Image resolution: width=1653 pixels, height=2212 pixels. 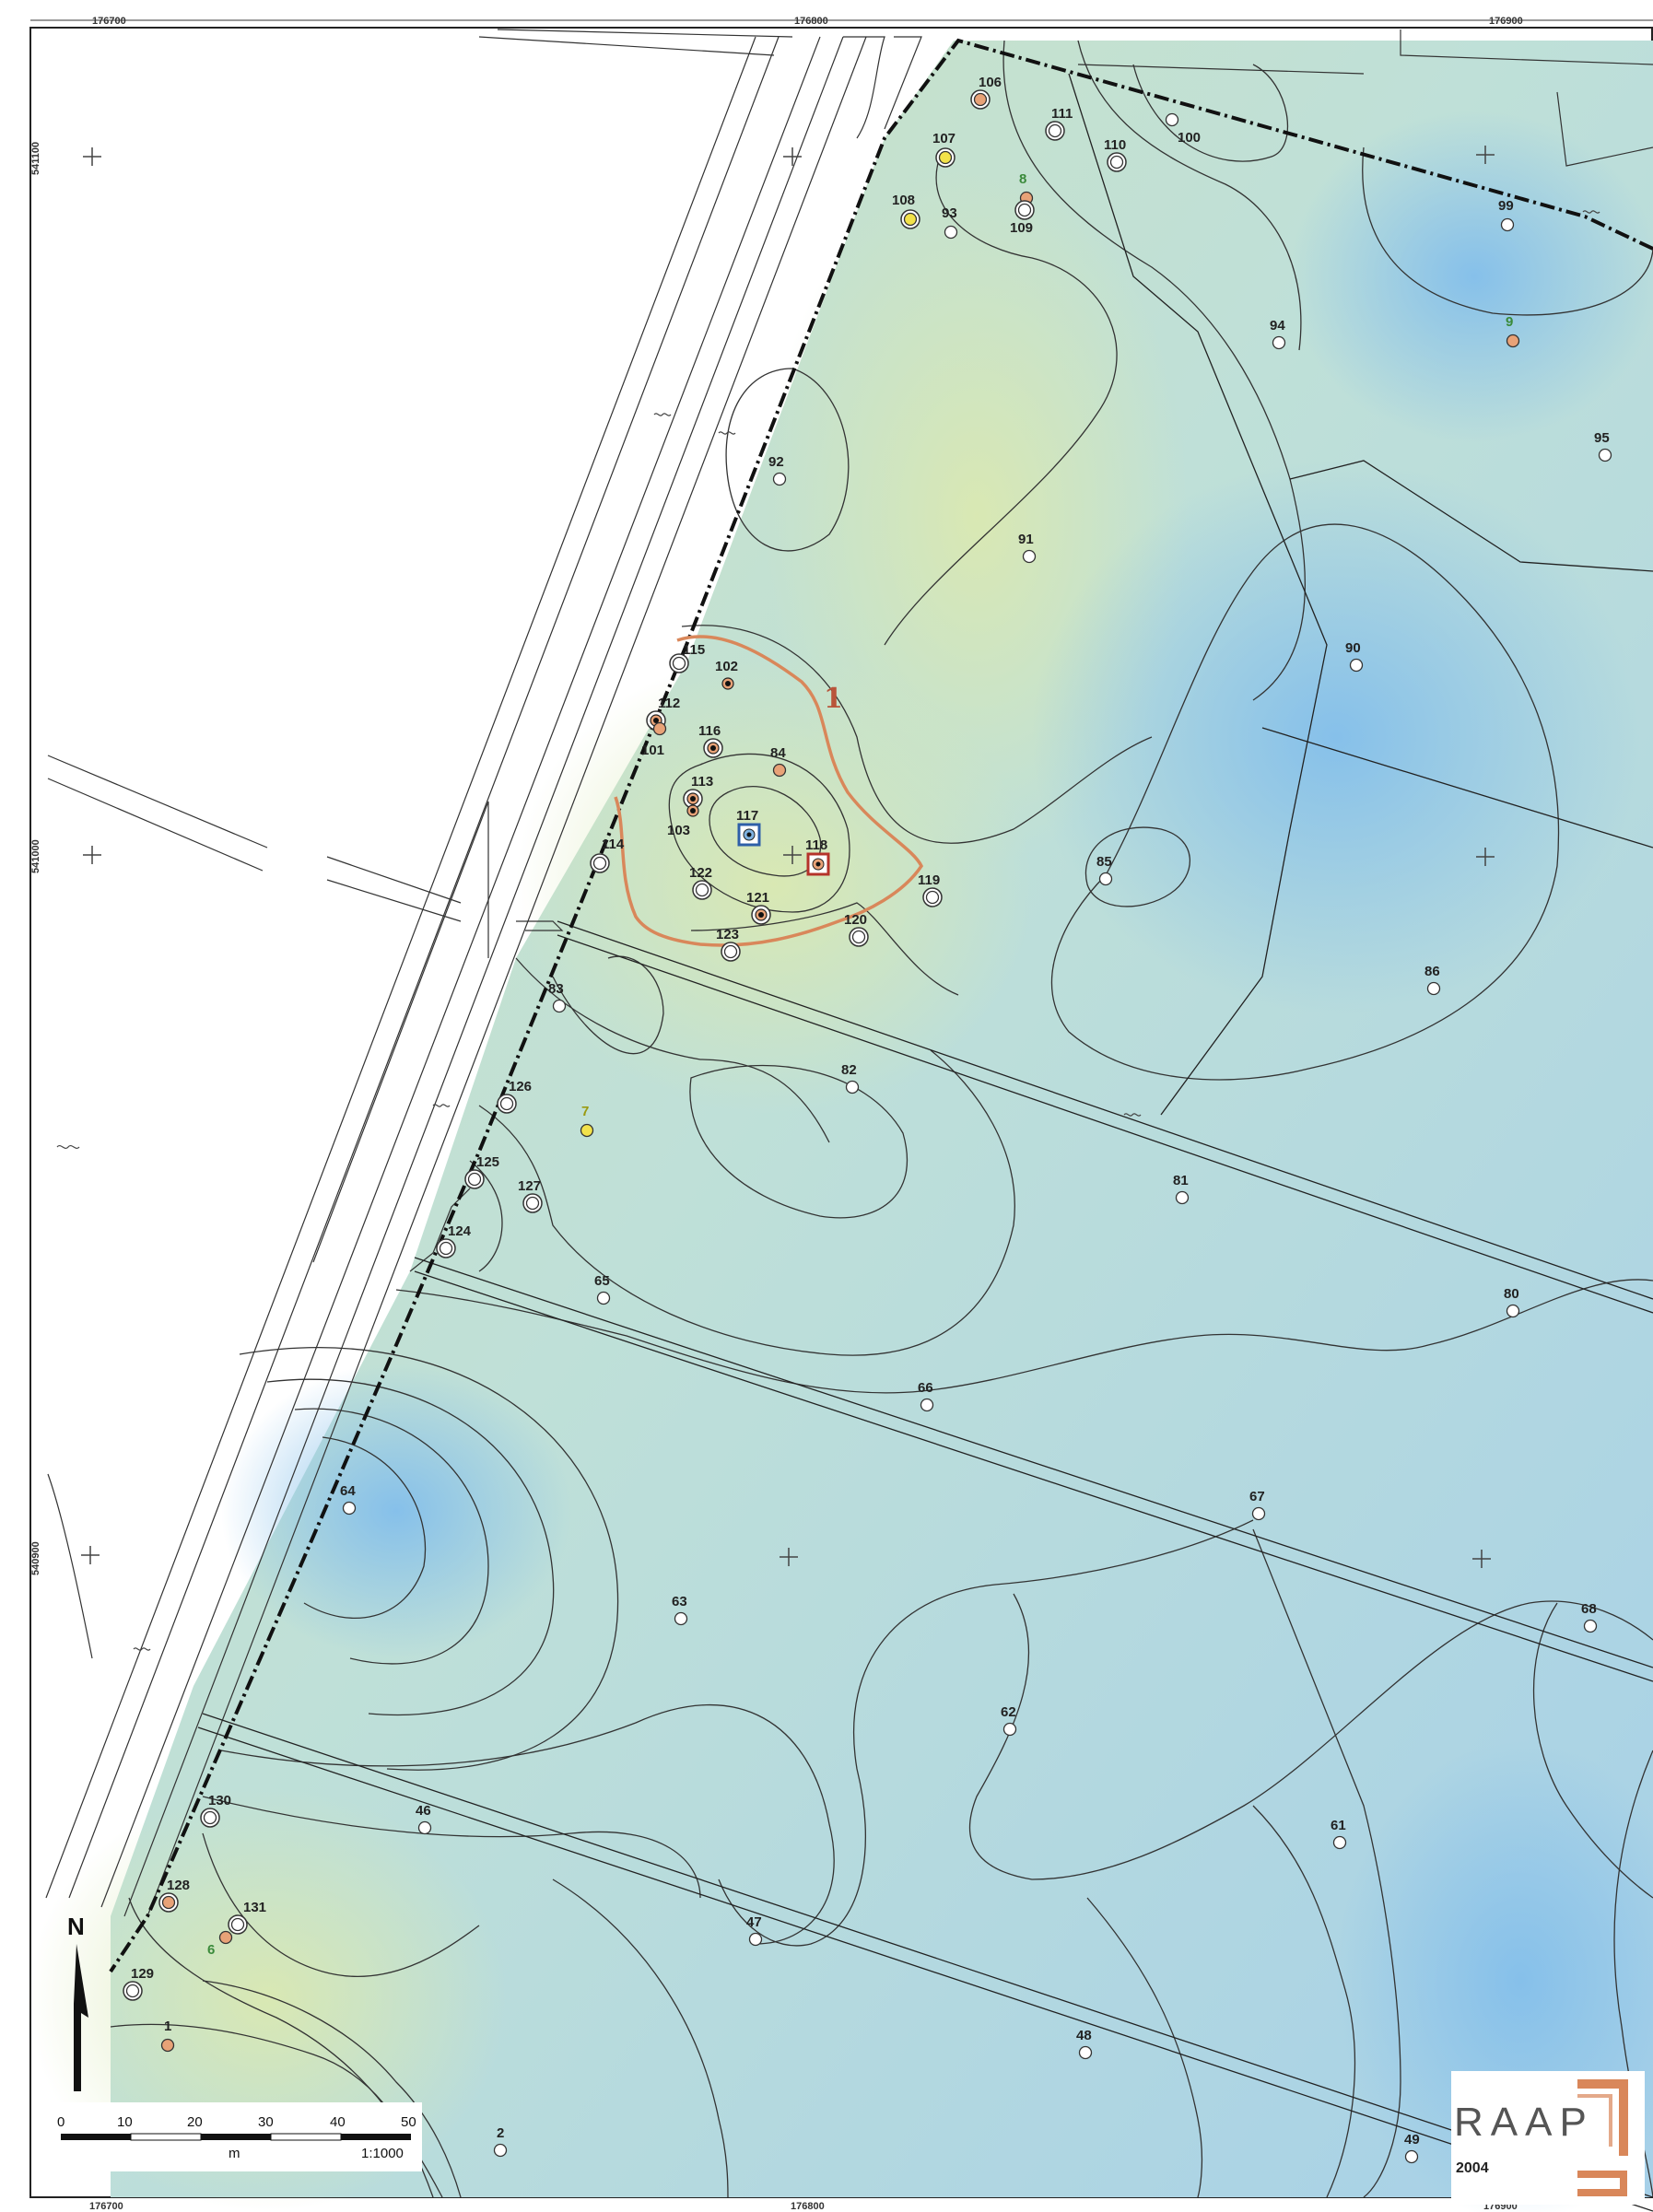 What do you see at coordinates (138, 1983) in the screenshot?
I see `survey-point-129: 129` at bounding box center [138, 1983].